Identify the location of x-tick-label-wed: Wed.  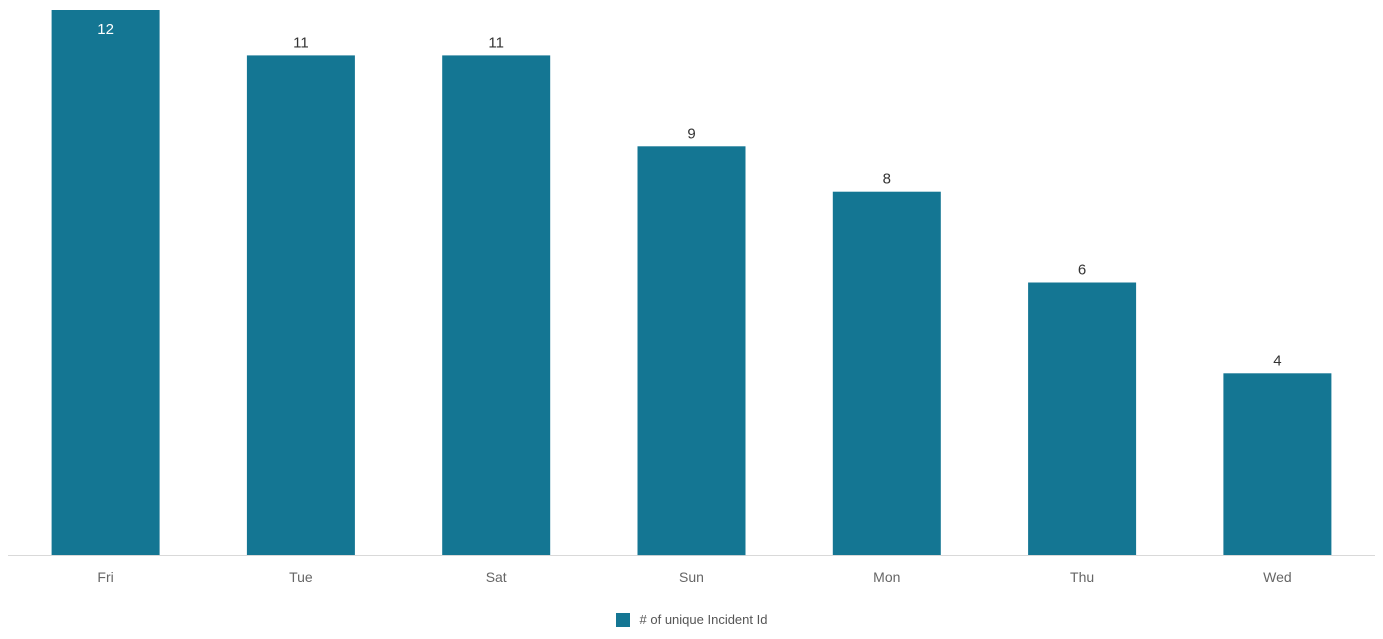
(1277, 577).